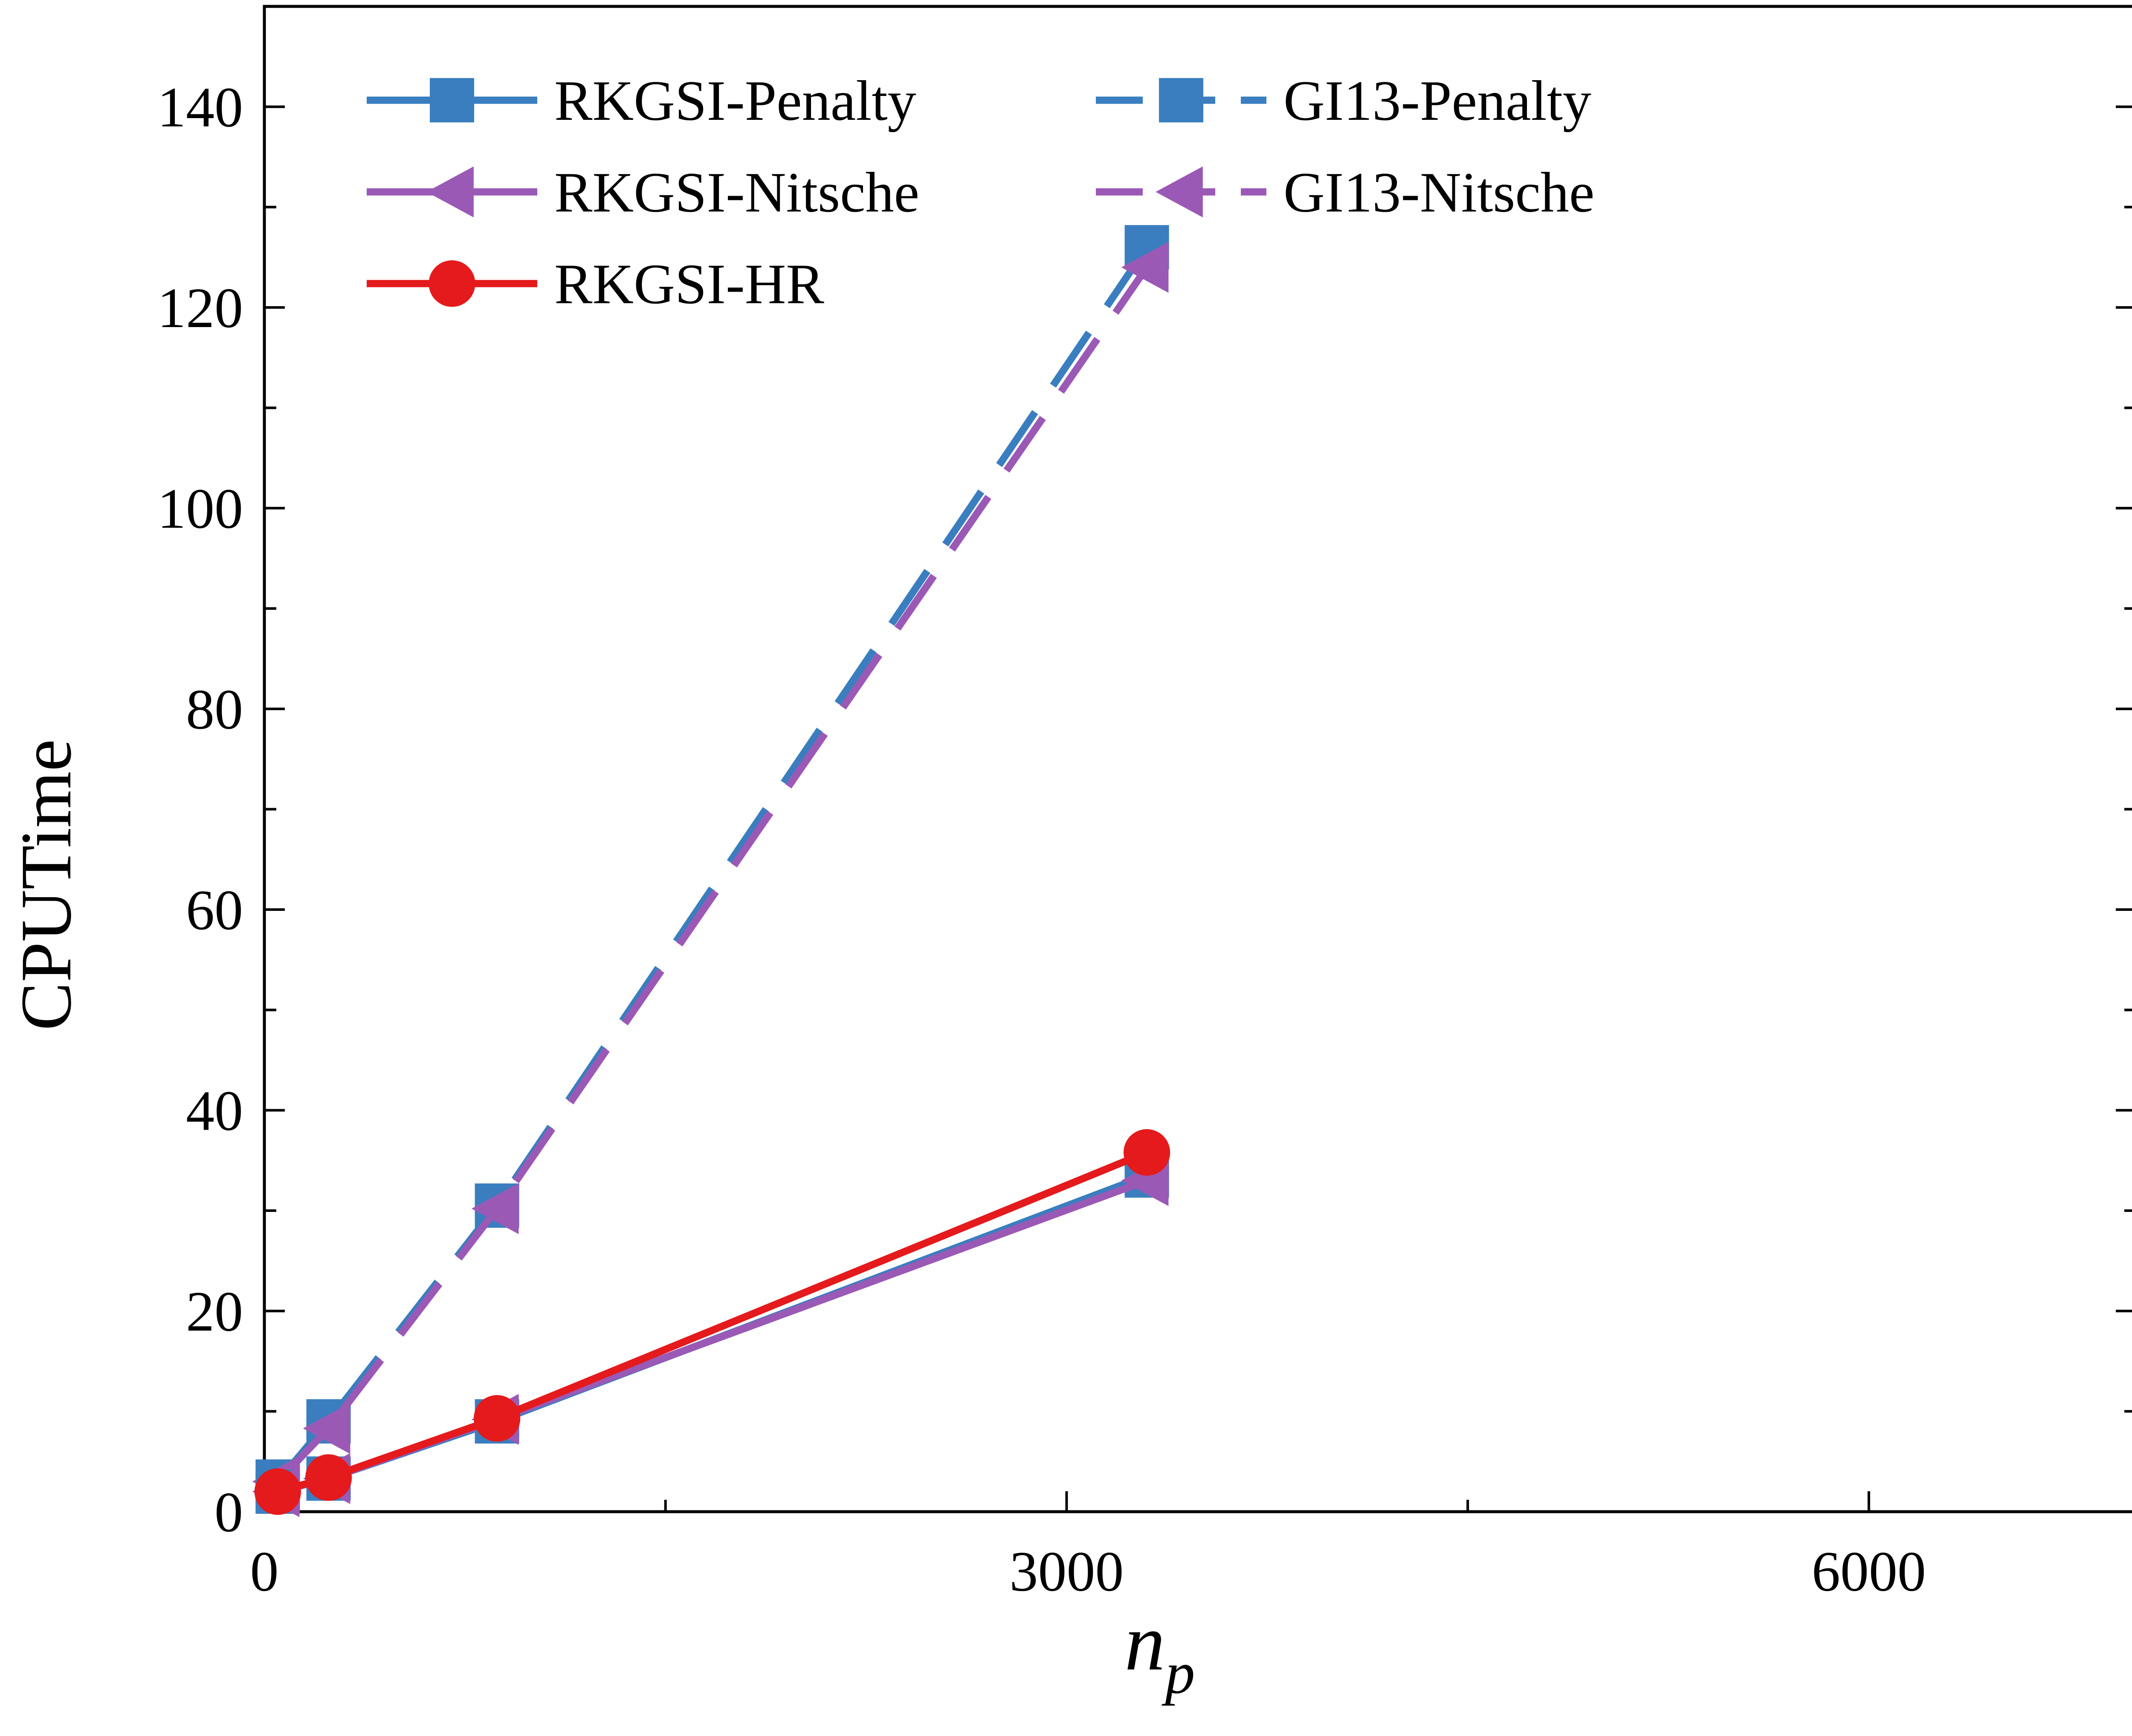 The image size is (2132, 1736). I want to click on legend-label: GI13-Penalty, so click(1437, 100).